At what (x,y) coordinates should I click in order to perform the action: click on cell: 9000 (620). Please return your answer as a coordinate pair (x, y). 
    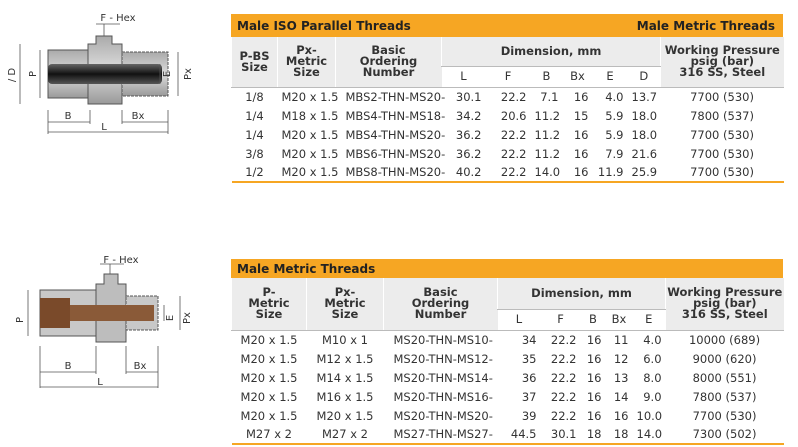
    Looking at the image, I should click on (724, 358).